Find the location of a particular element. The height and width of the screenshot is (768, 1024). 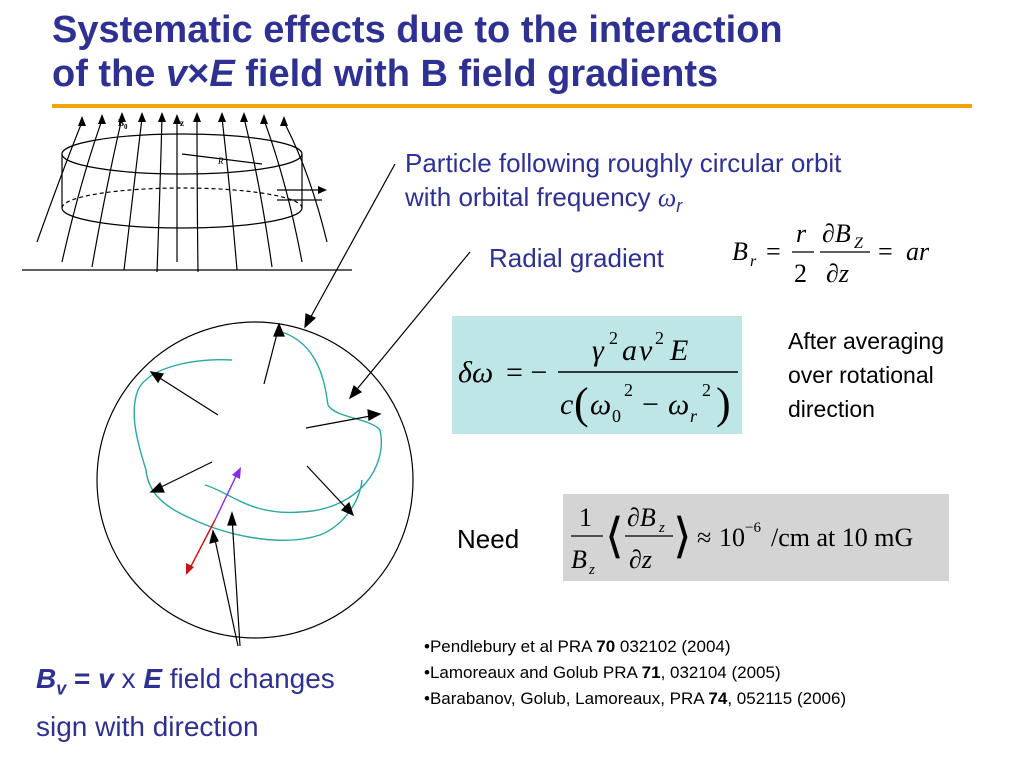

eq-omega0: ω is located at coordinates (600, 404).